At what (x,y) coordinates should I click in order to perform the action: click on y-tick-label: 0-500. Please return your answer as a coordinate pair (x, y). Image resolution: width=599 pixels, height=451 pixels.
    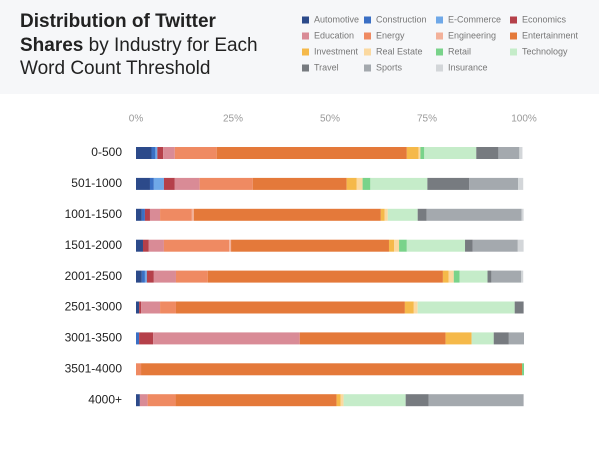
    Looking at the image, I should click on (106, 152).